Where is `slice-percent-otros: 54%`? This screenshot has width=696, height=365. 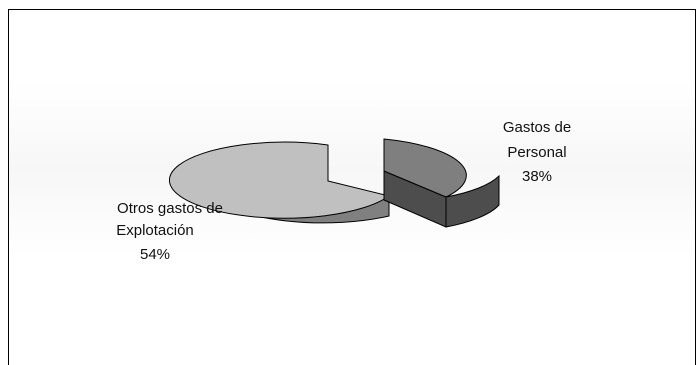
slice-percent-otros: 54% is located at coordinates (155, 254).